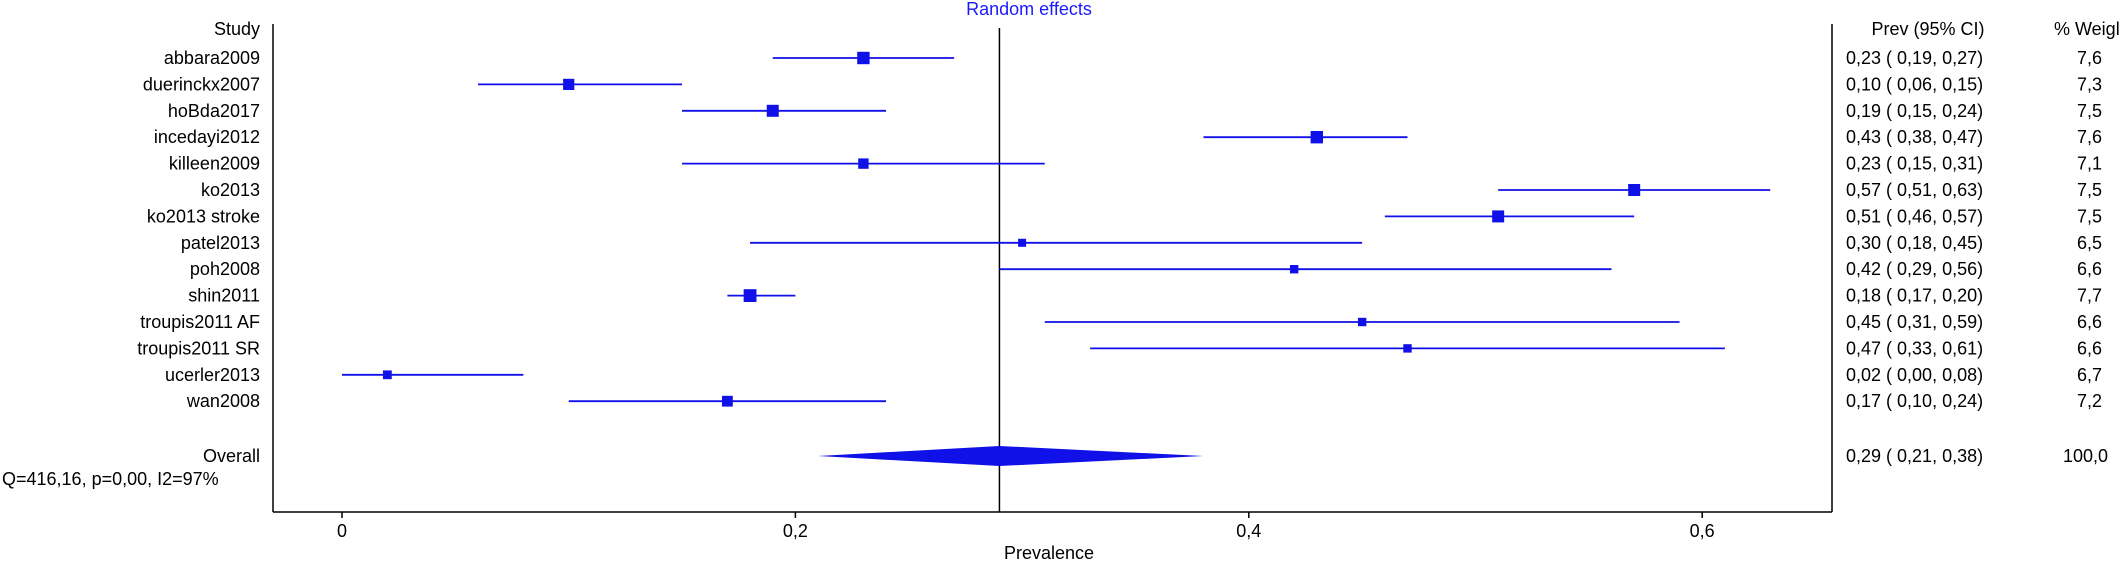 The width and height of the screenshot is (2128, 565). Describe the element at coordinates (203, 216) in the screenshot. I see `study-label: ko2013 stroke` at that location.